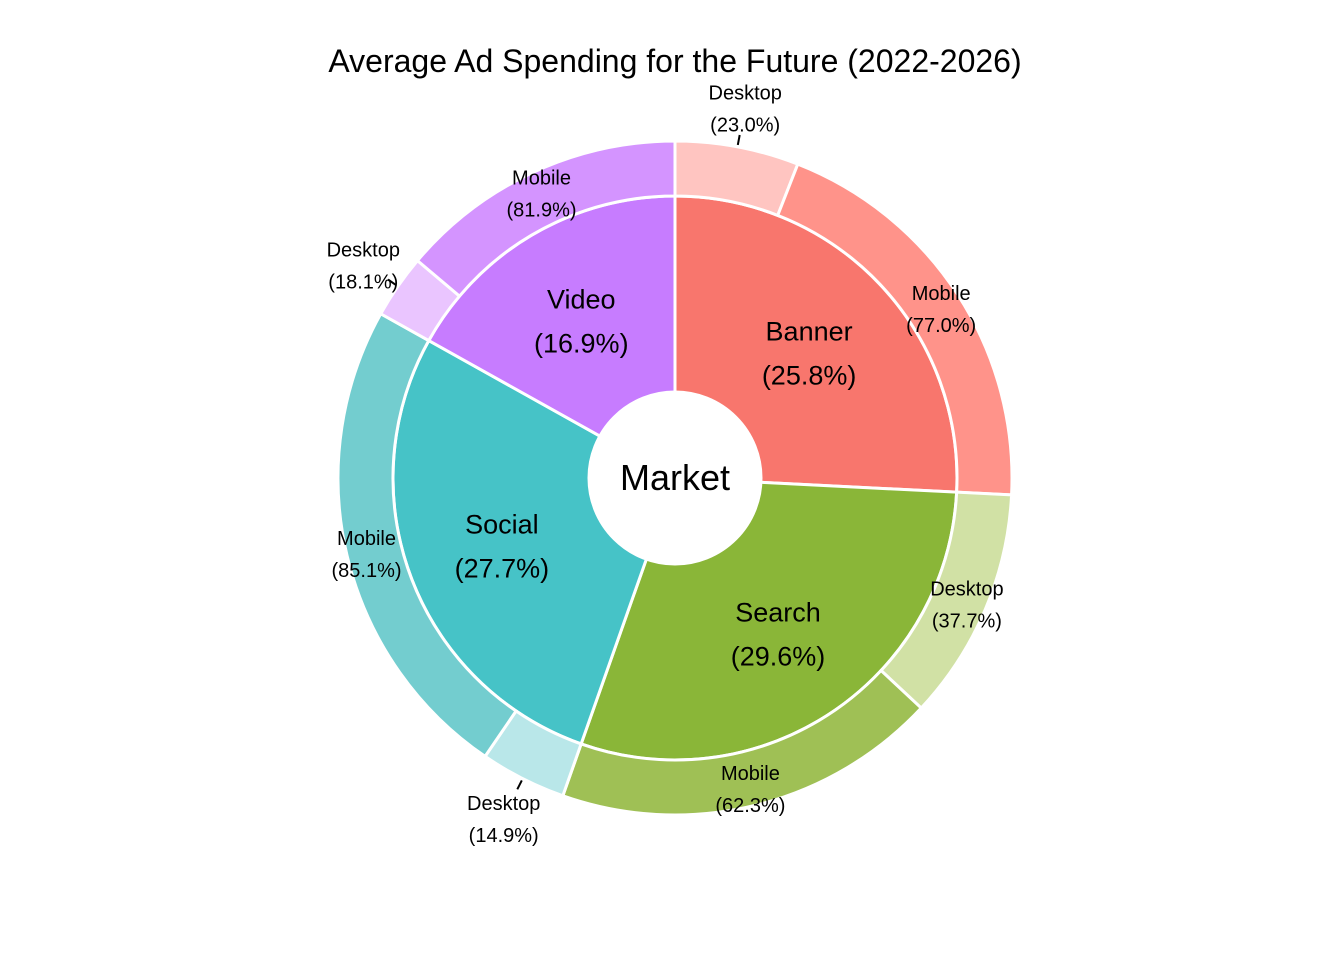 Image resolution: width=1344 pixels, height=960 pixels. What do you see at coordinates (809, 376) in the screenshot?
I see `inner-banner-percent-label: (25.8%)` at bounding box center [809, 376].